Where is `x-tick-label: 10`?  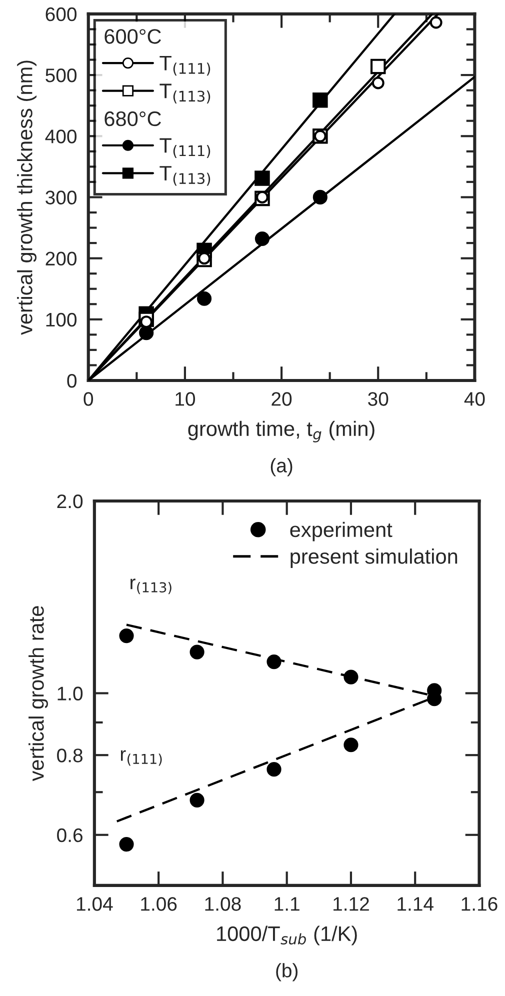
x-tick-label: 10 is located at coordinates (186, 399).